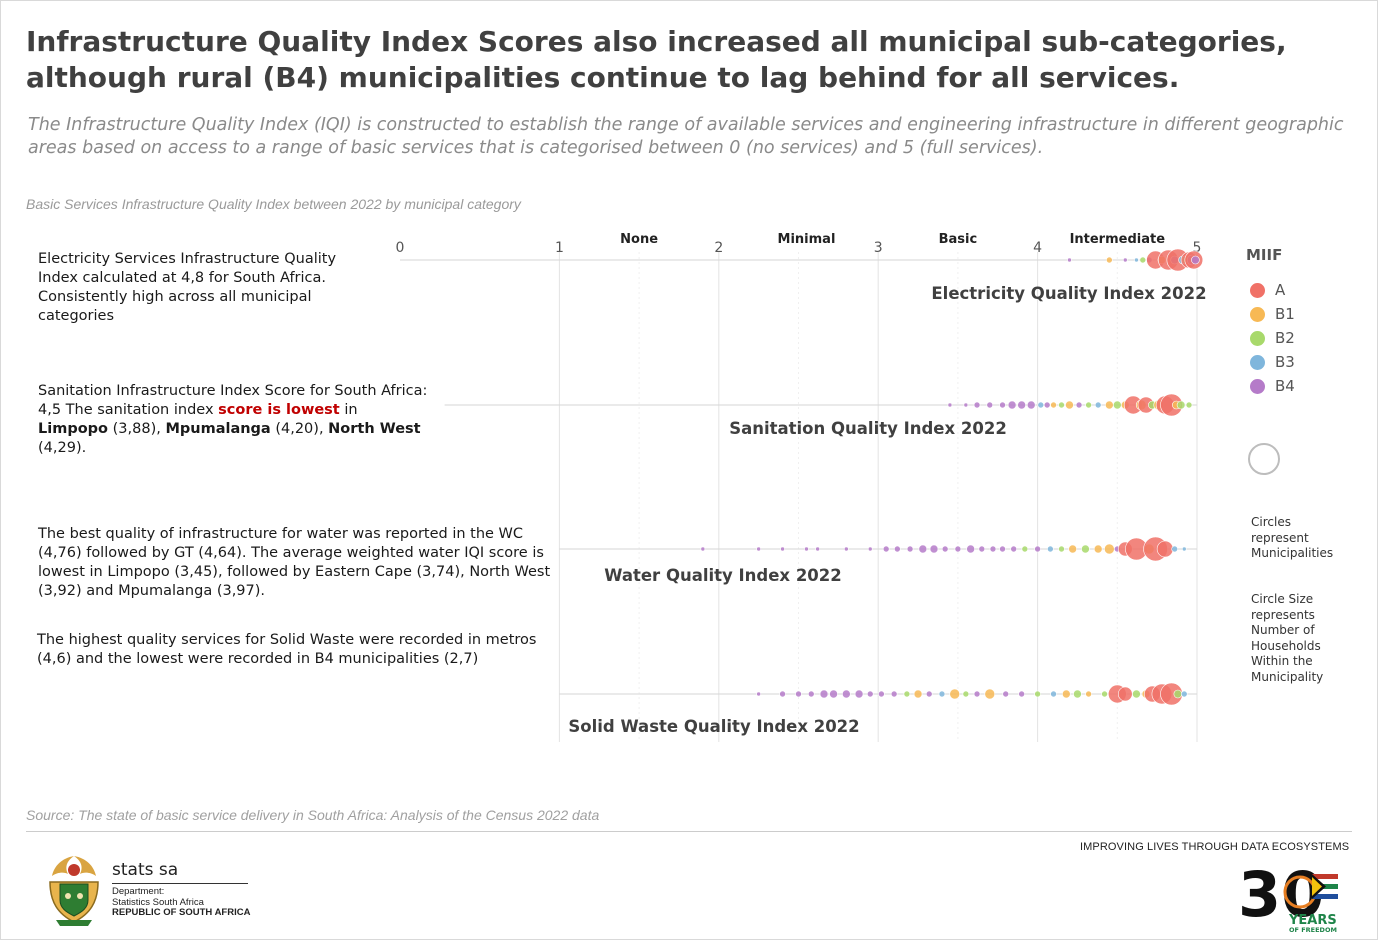  What do you see at coordinates (1264, 459) in the screenshot?
I see `size-legend-circle` at bounding box center [1264, 459].